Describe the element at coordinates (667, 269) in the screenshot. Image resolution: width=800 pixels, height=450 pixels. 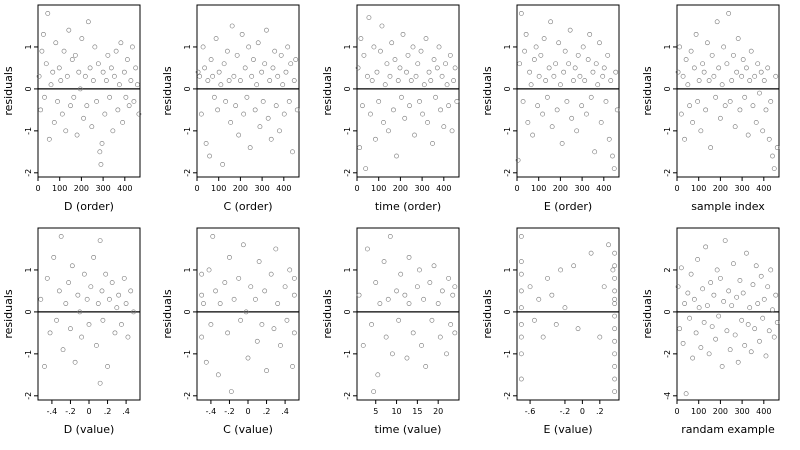
I see `y-tick-label: 2` at that location.